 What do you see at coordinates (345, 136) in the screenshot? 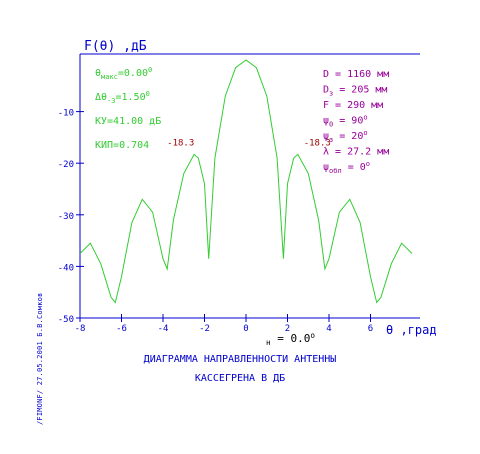
I see `param-right: ψз = 20o` at bounding box center [345, 136].